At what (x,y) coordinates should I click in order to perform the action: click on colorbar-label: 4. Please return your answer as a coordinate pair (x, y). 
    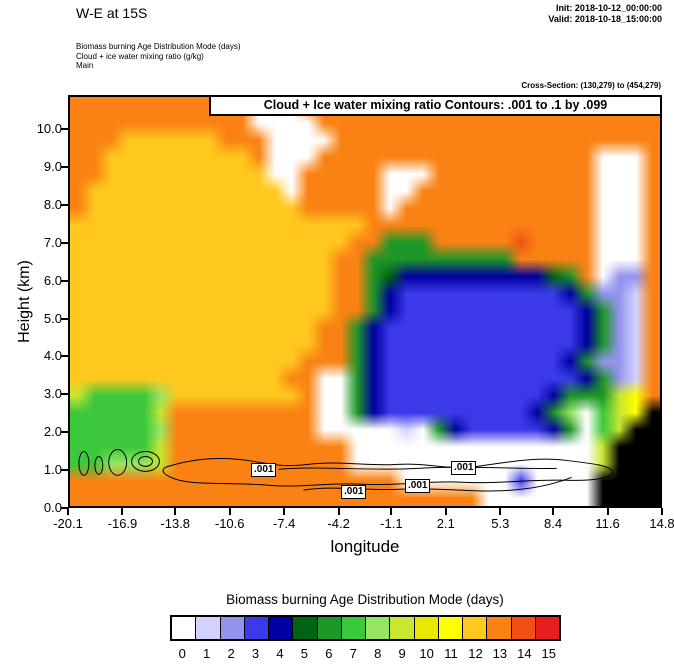
    Looking at the image, I should click on (280, 653).